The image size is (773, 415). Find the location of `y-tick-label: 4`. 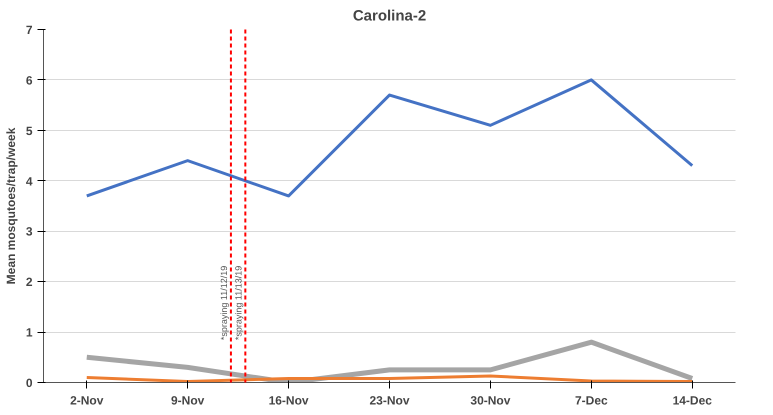

y-tick-label: 4 is located at coordinates (29, 181).